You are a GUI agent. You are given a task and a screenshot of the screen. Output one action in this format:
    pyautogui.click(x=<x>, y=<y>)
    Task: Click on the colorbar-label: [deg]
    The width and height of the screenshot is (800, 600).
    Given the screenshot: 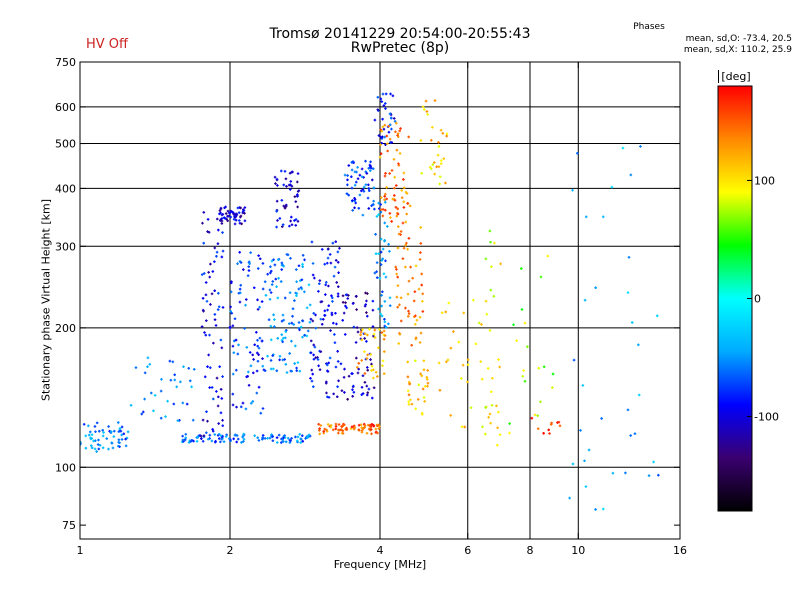 What is the action you would take?
    pyautogui.click(x=735, y=76)
    